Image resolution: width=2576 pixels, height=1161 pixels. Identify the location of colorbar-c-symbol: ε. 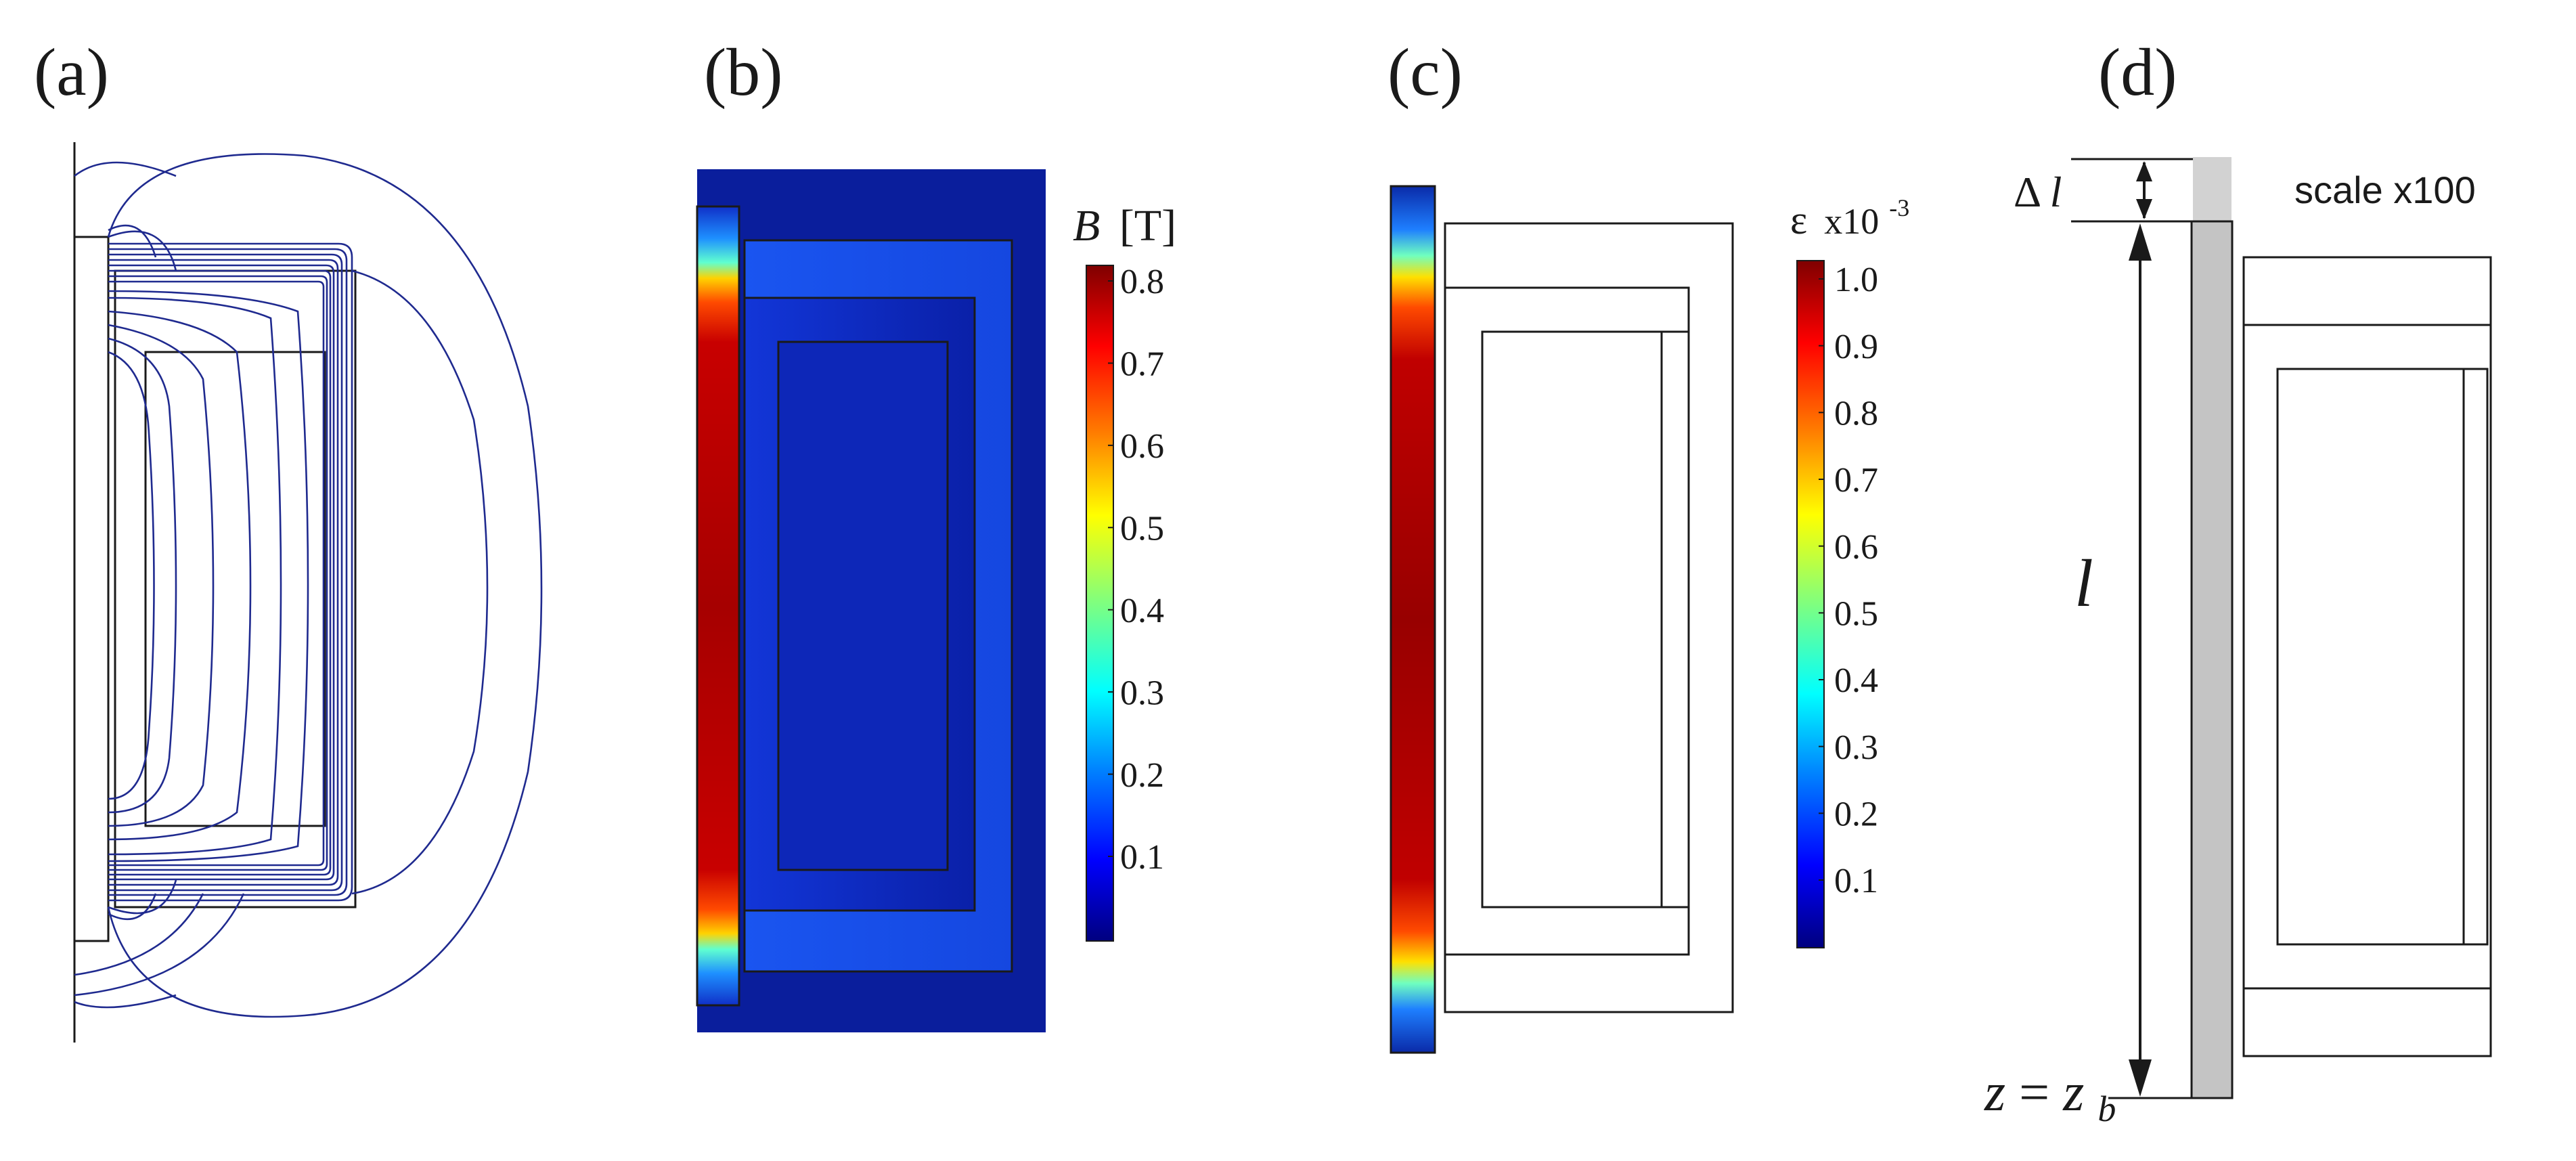
(1798, 220).